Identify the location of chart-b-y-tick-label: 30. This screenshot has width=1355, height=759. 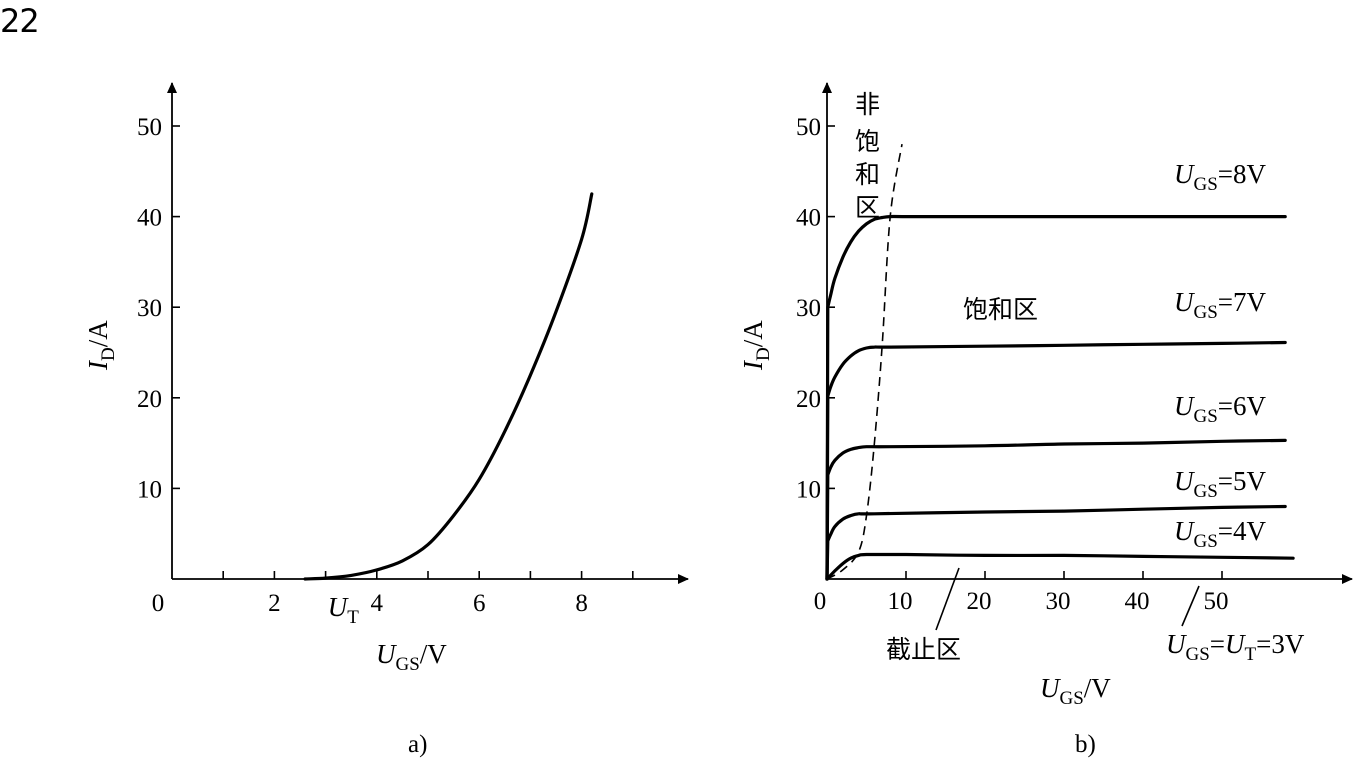
(808, 308).